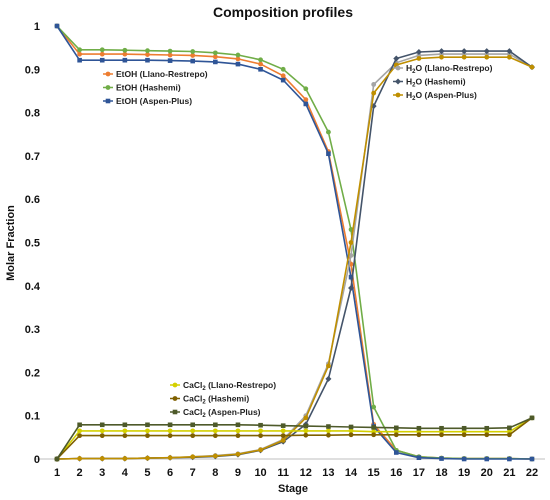  What do you see at coordinates (283, 12) in the screenshot?
I see `chart-title: Composition profiles` at bounding box center [283, 12].